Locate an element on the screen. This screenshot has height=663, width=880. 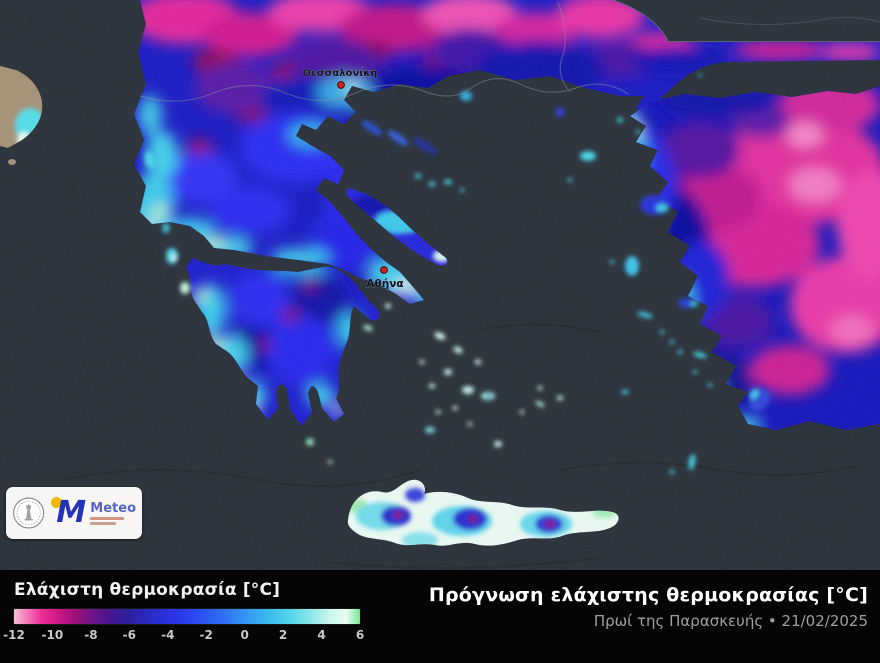
legend-ticks: -12 -10 -8 -6 -4 -2 0 2 4 6 is located at coordinates (183, 636).